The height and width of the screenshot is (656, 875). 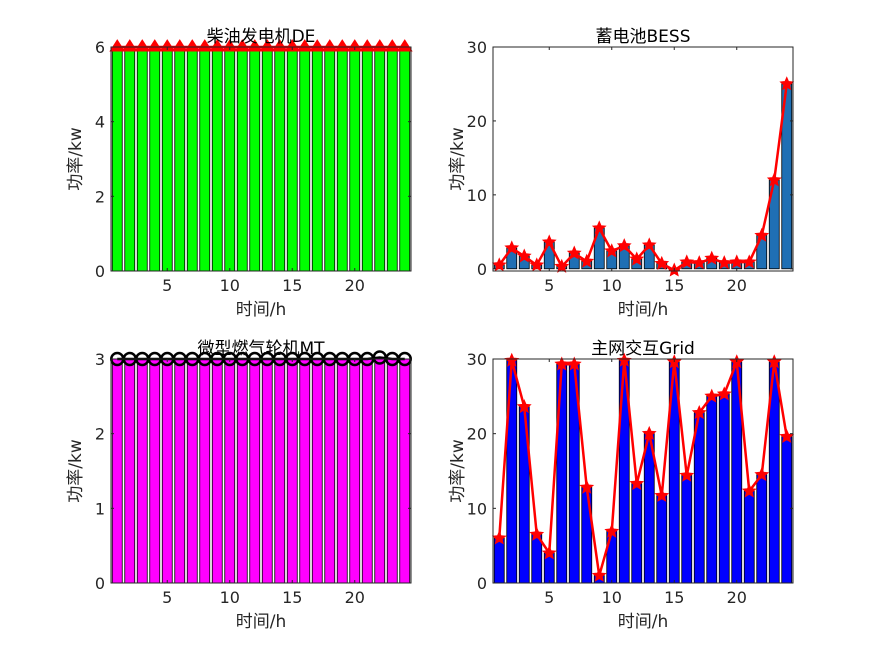 I want to click on y-tick-label: 2, so click(x=100, y=434).